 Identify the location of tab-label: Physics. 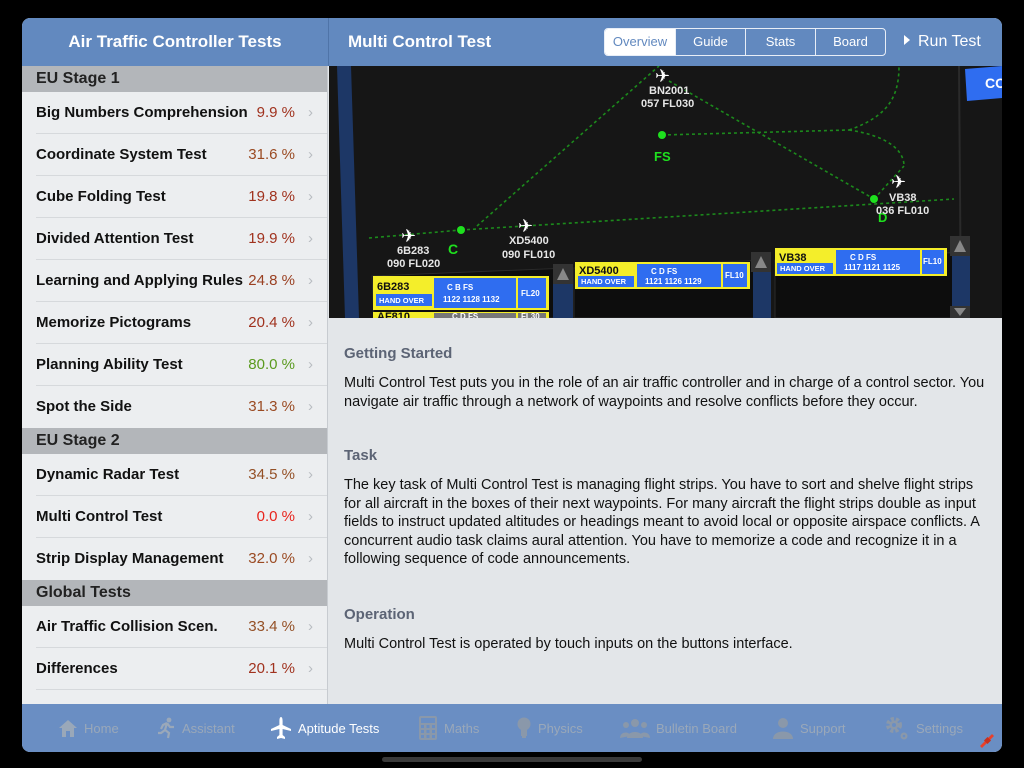
(560, 728).